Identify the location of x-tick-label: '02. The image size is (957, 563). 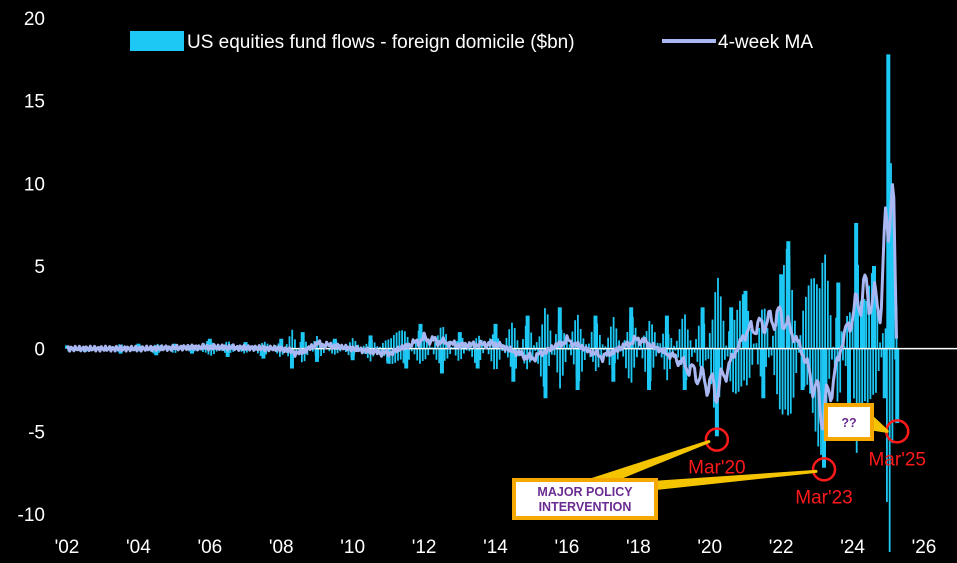
(67, 547).